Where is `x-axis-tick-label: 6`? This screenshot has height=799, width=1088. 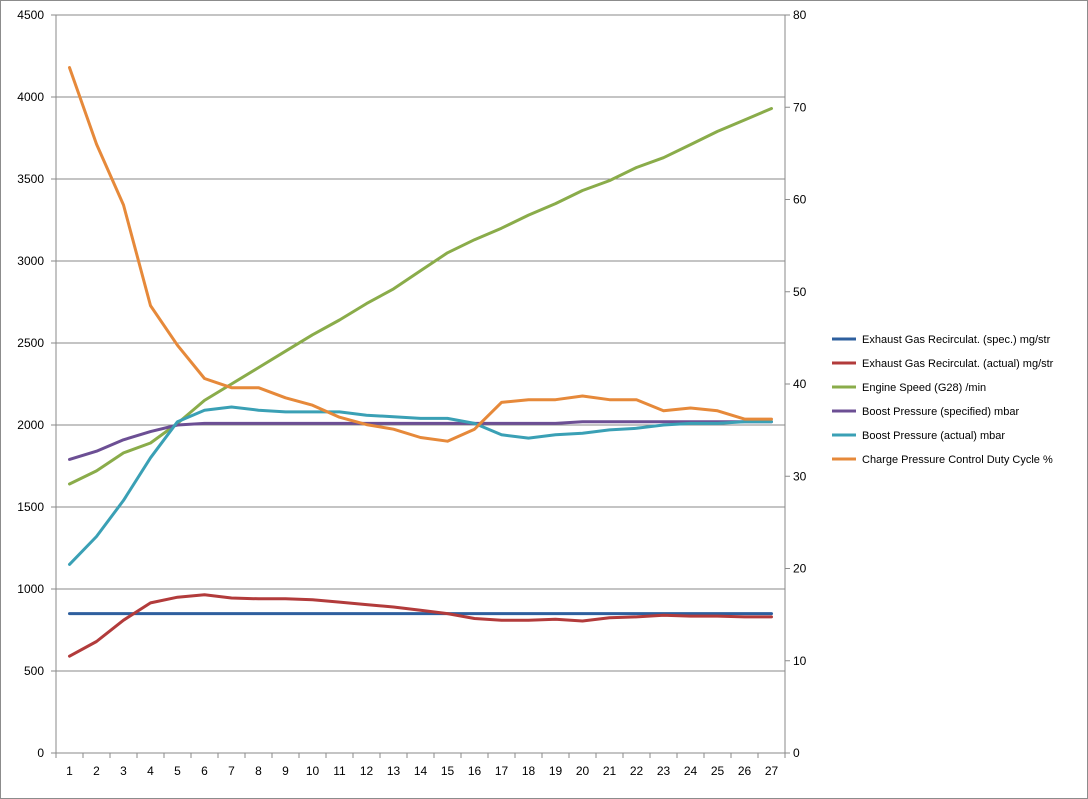 x-axis-tick-label: 6 is located at coordinates (204, 771).